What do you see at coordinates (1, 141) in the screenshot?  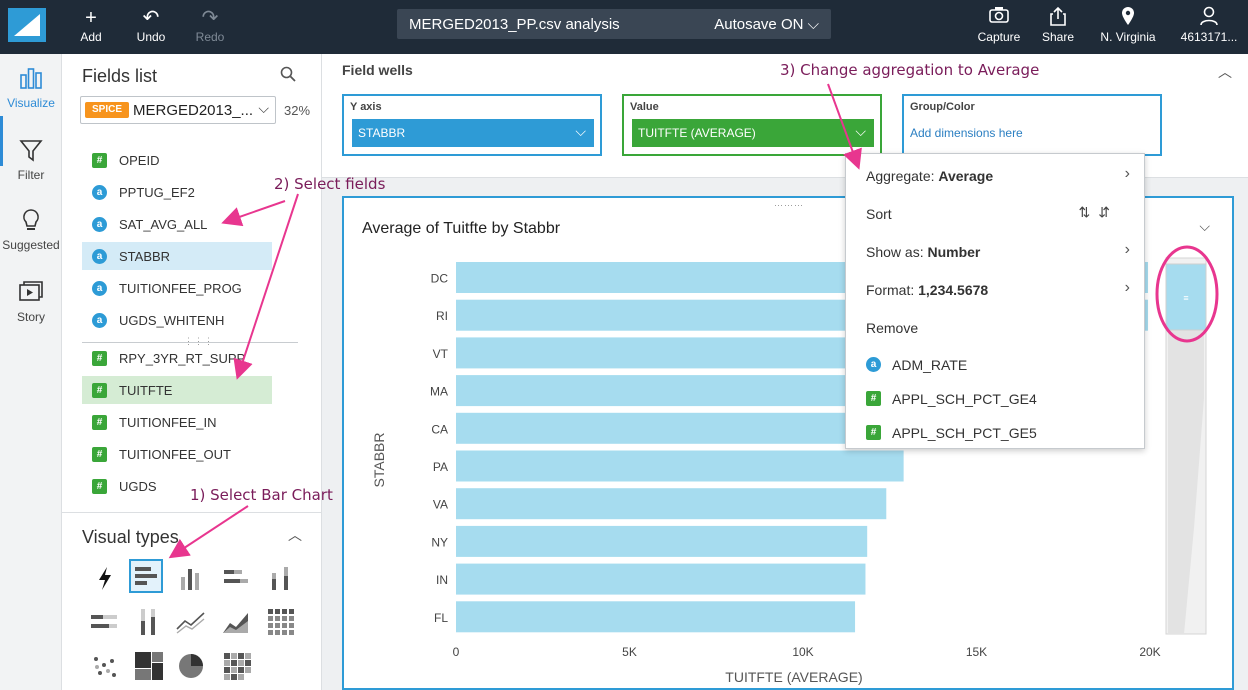 I see `nav-active-indicator` at bounding box center [1, 141].